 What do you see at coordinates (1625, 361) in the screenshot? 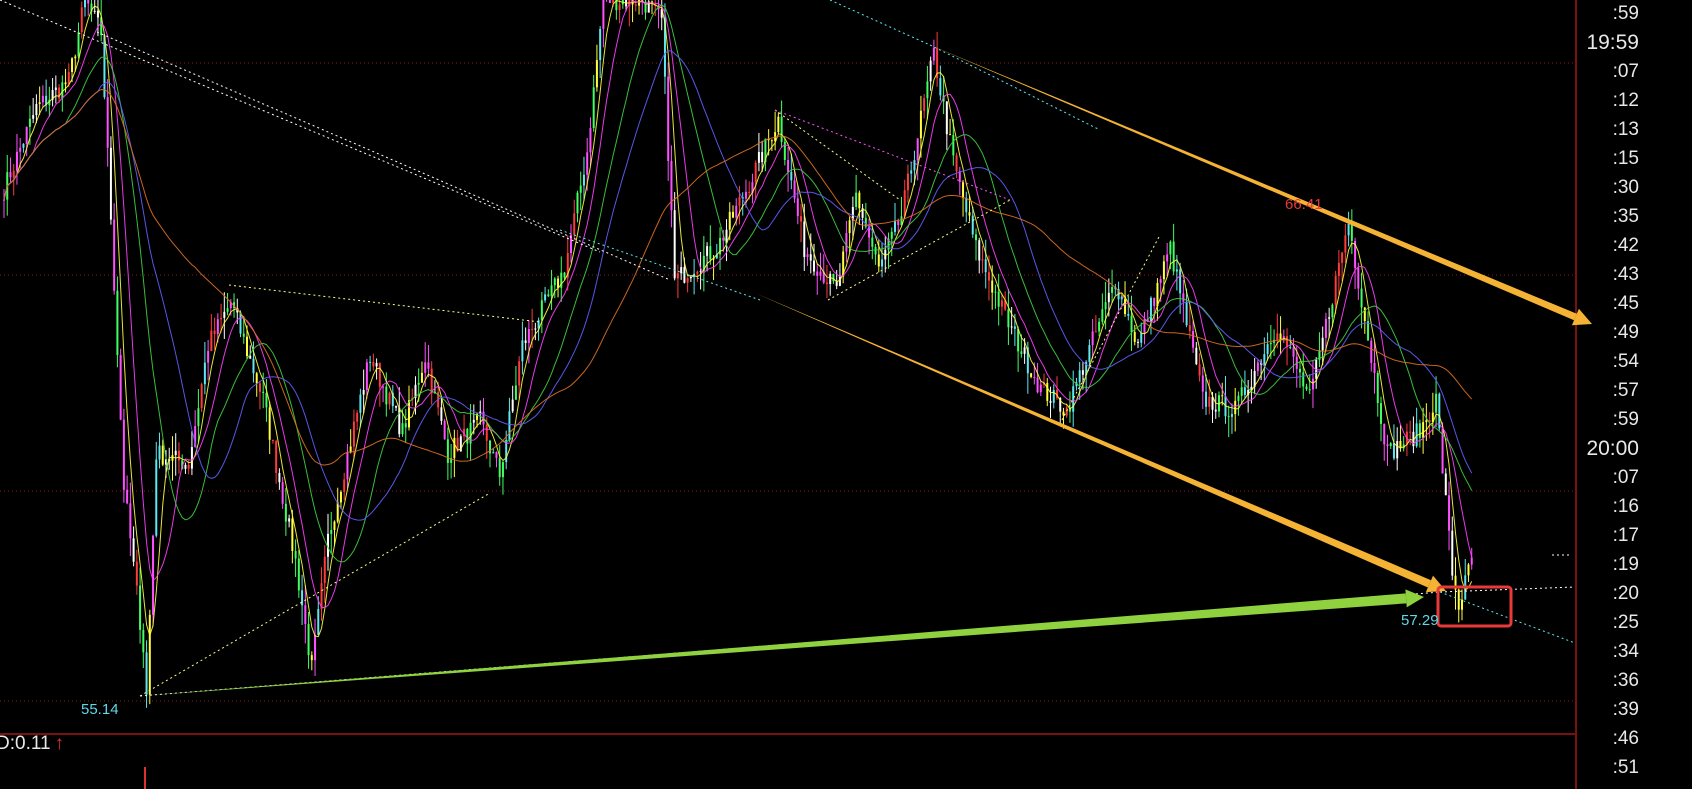
I see `time-axis-label: :54` at bounding box center [1625, 361].